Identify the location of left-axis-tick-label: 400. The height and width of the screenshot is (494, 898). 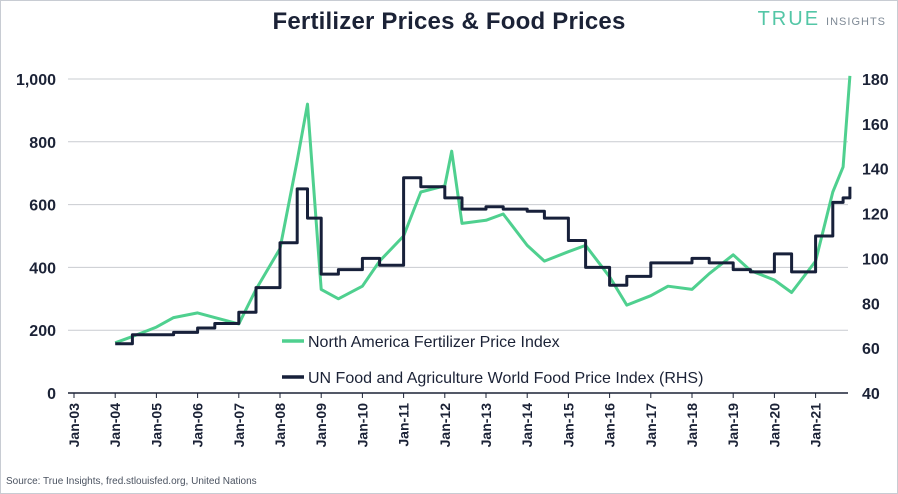
(42, 268).